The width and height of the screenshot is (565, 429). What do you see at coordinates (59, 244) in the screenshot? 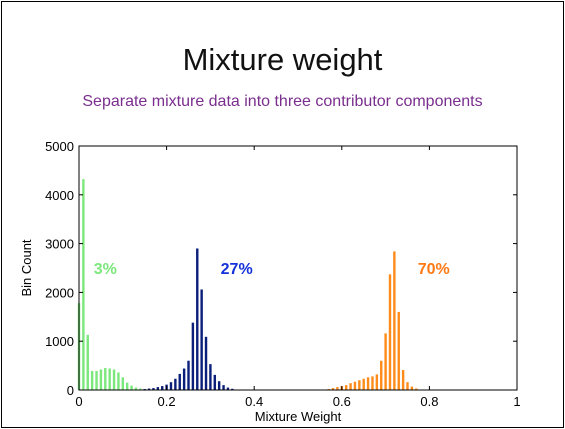
I see `y-tick-label: 3000` at bounding box center [59, 244].